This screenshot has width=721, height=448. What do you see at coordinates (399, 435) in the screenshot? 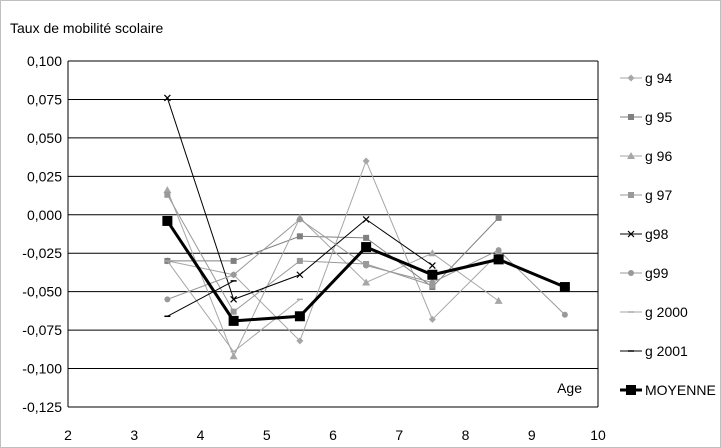
I see `x-tick-label: 7` at bounding box center [399, 435].